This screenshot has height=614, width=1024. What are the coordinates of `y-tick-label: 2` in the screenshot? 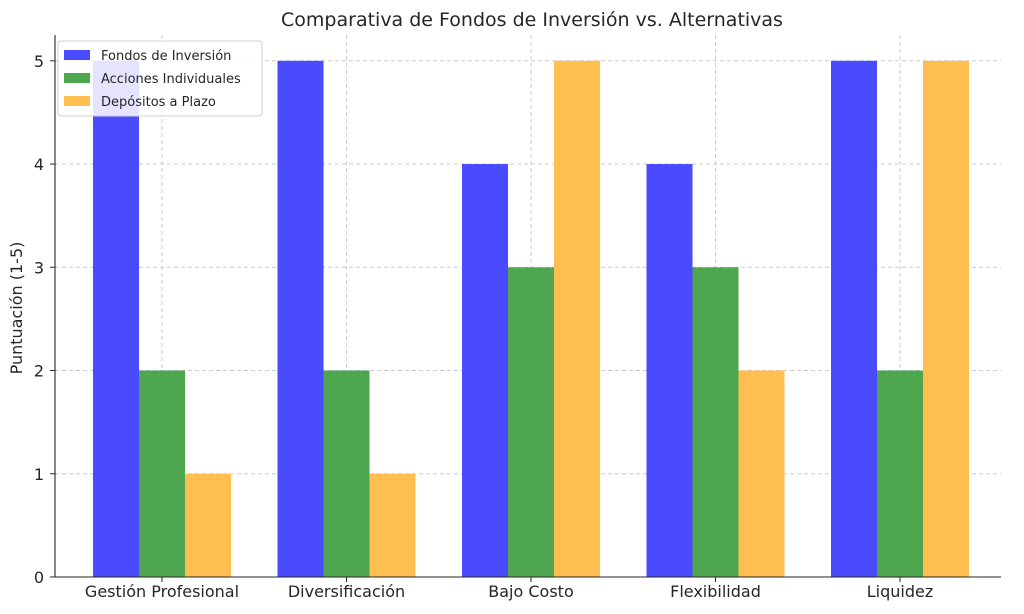 It's located at (39, 371).